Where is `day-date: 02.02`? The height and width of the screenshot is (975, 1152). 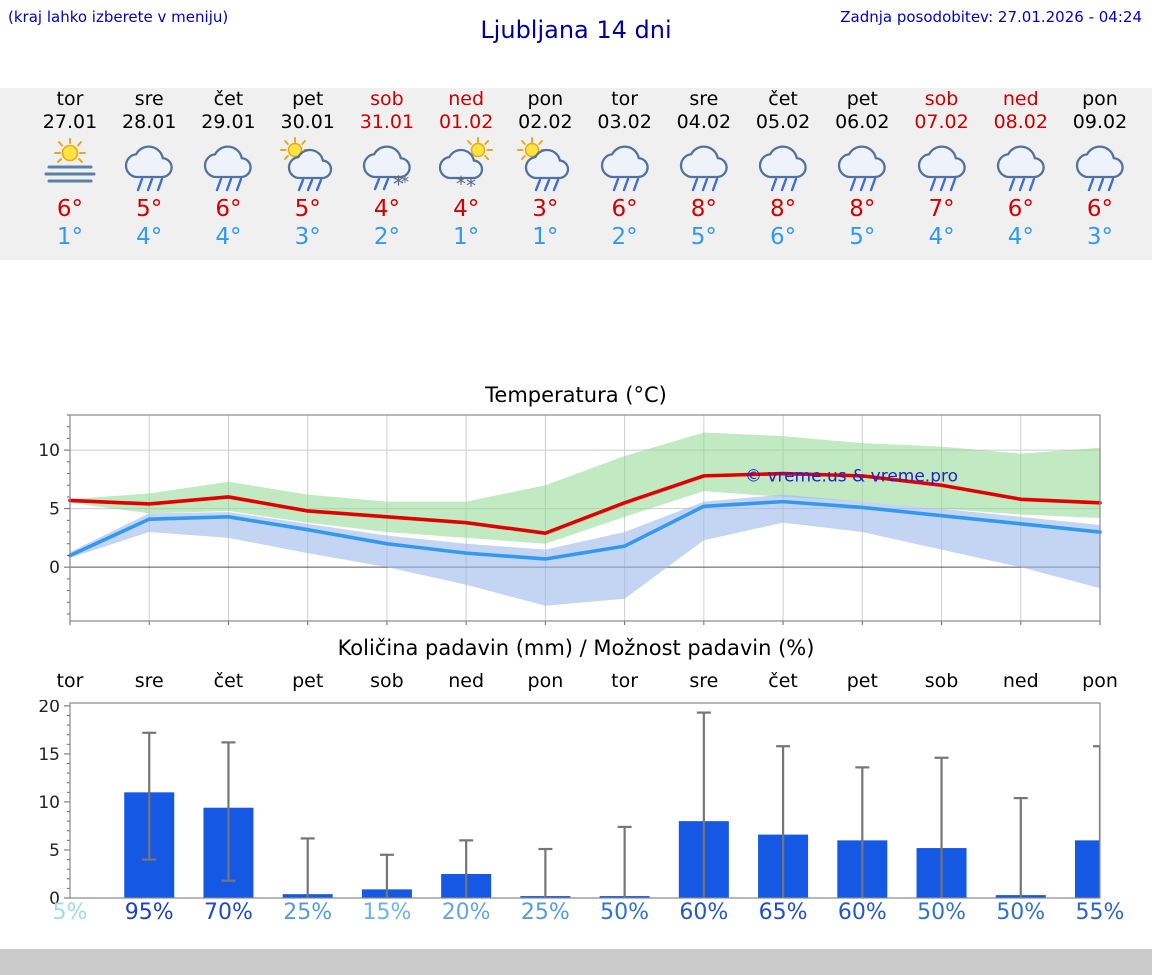 day-date: 02.02 is located at coordinates (545, 122).